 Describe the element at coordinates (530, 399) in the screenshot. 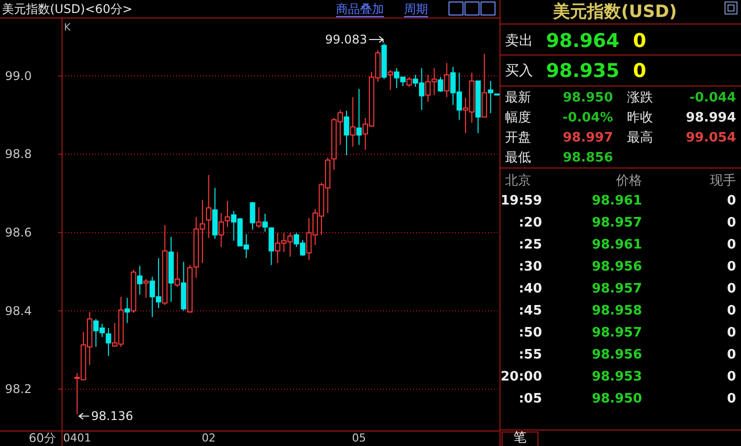

I see `text: :05` at that location.